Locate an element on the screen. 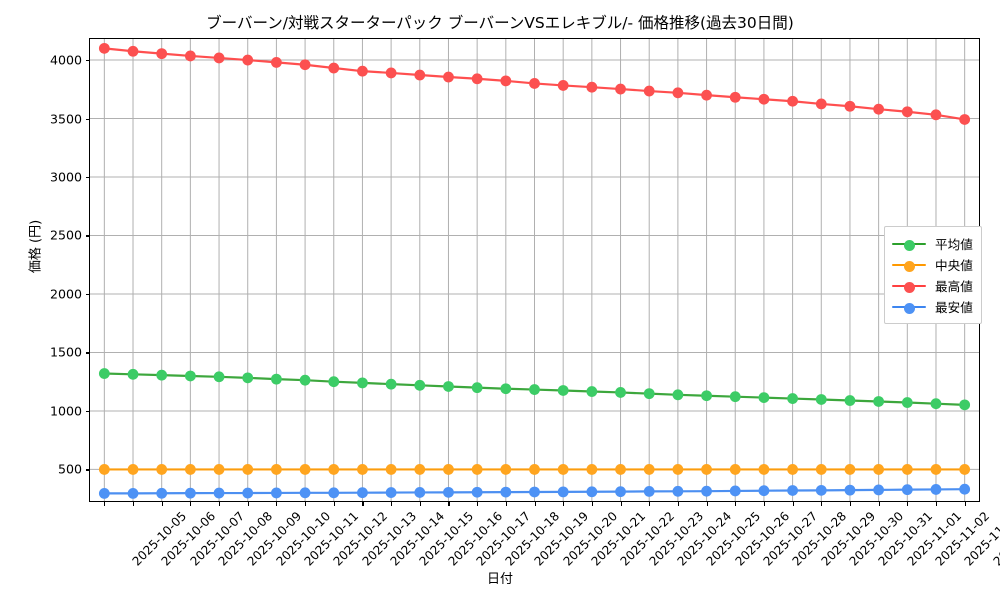 This screenshot has width=1000, height=600. legend-item-3: 最高値 is located at coordinates (932, 285).